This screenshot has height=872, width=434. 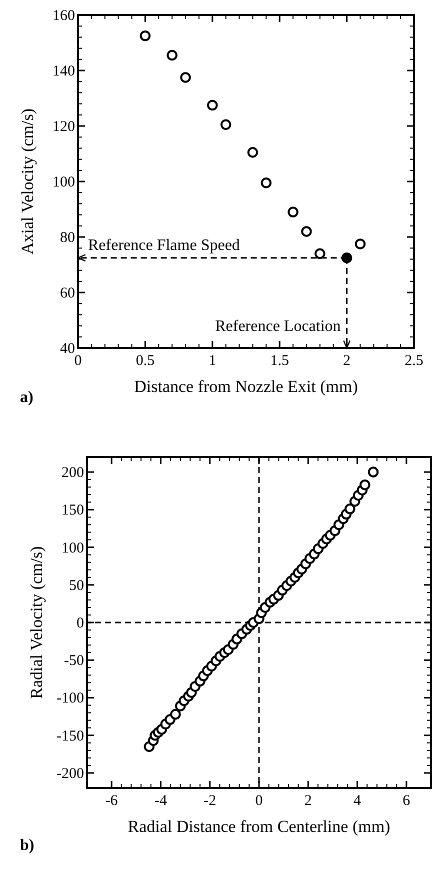 I want to click on ref-line-label: Reference Location, so click(x=278, y=326).